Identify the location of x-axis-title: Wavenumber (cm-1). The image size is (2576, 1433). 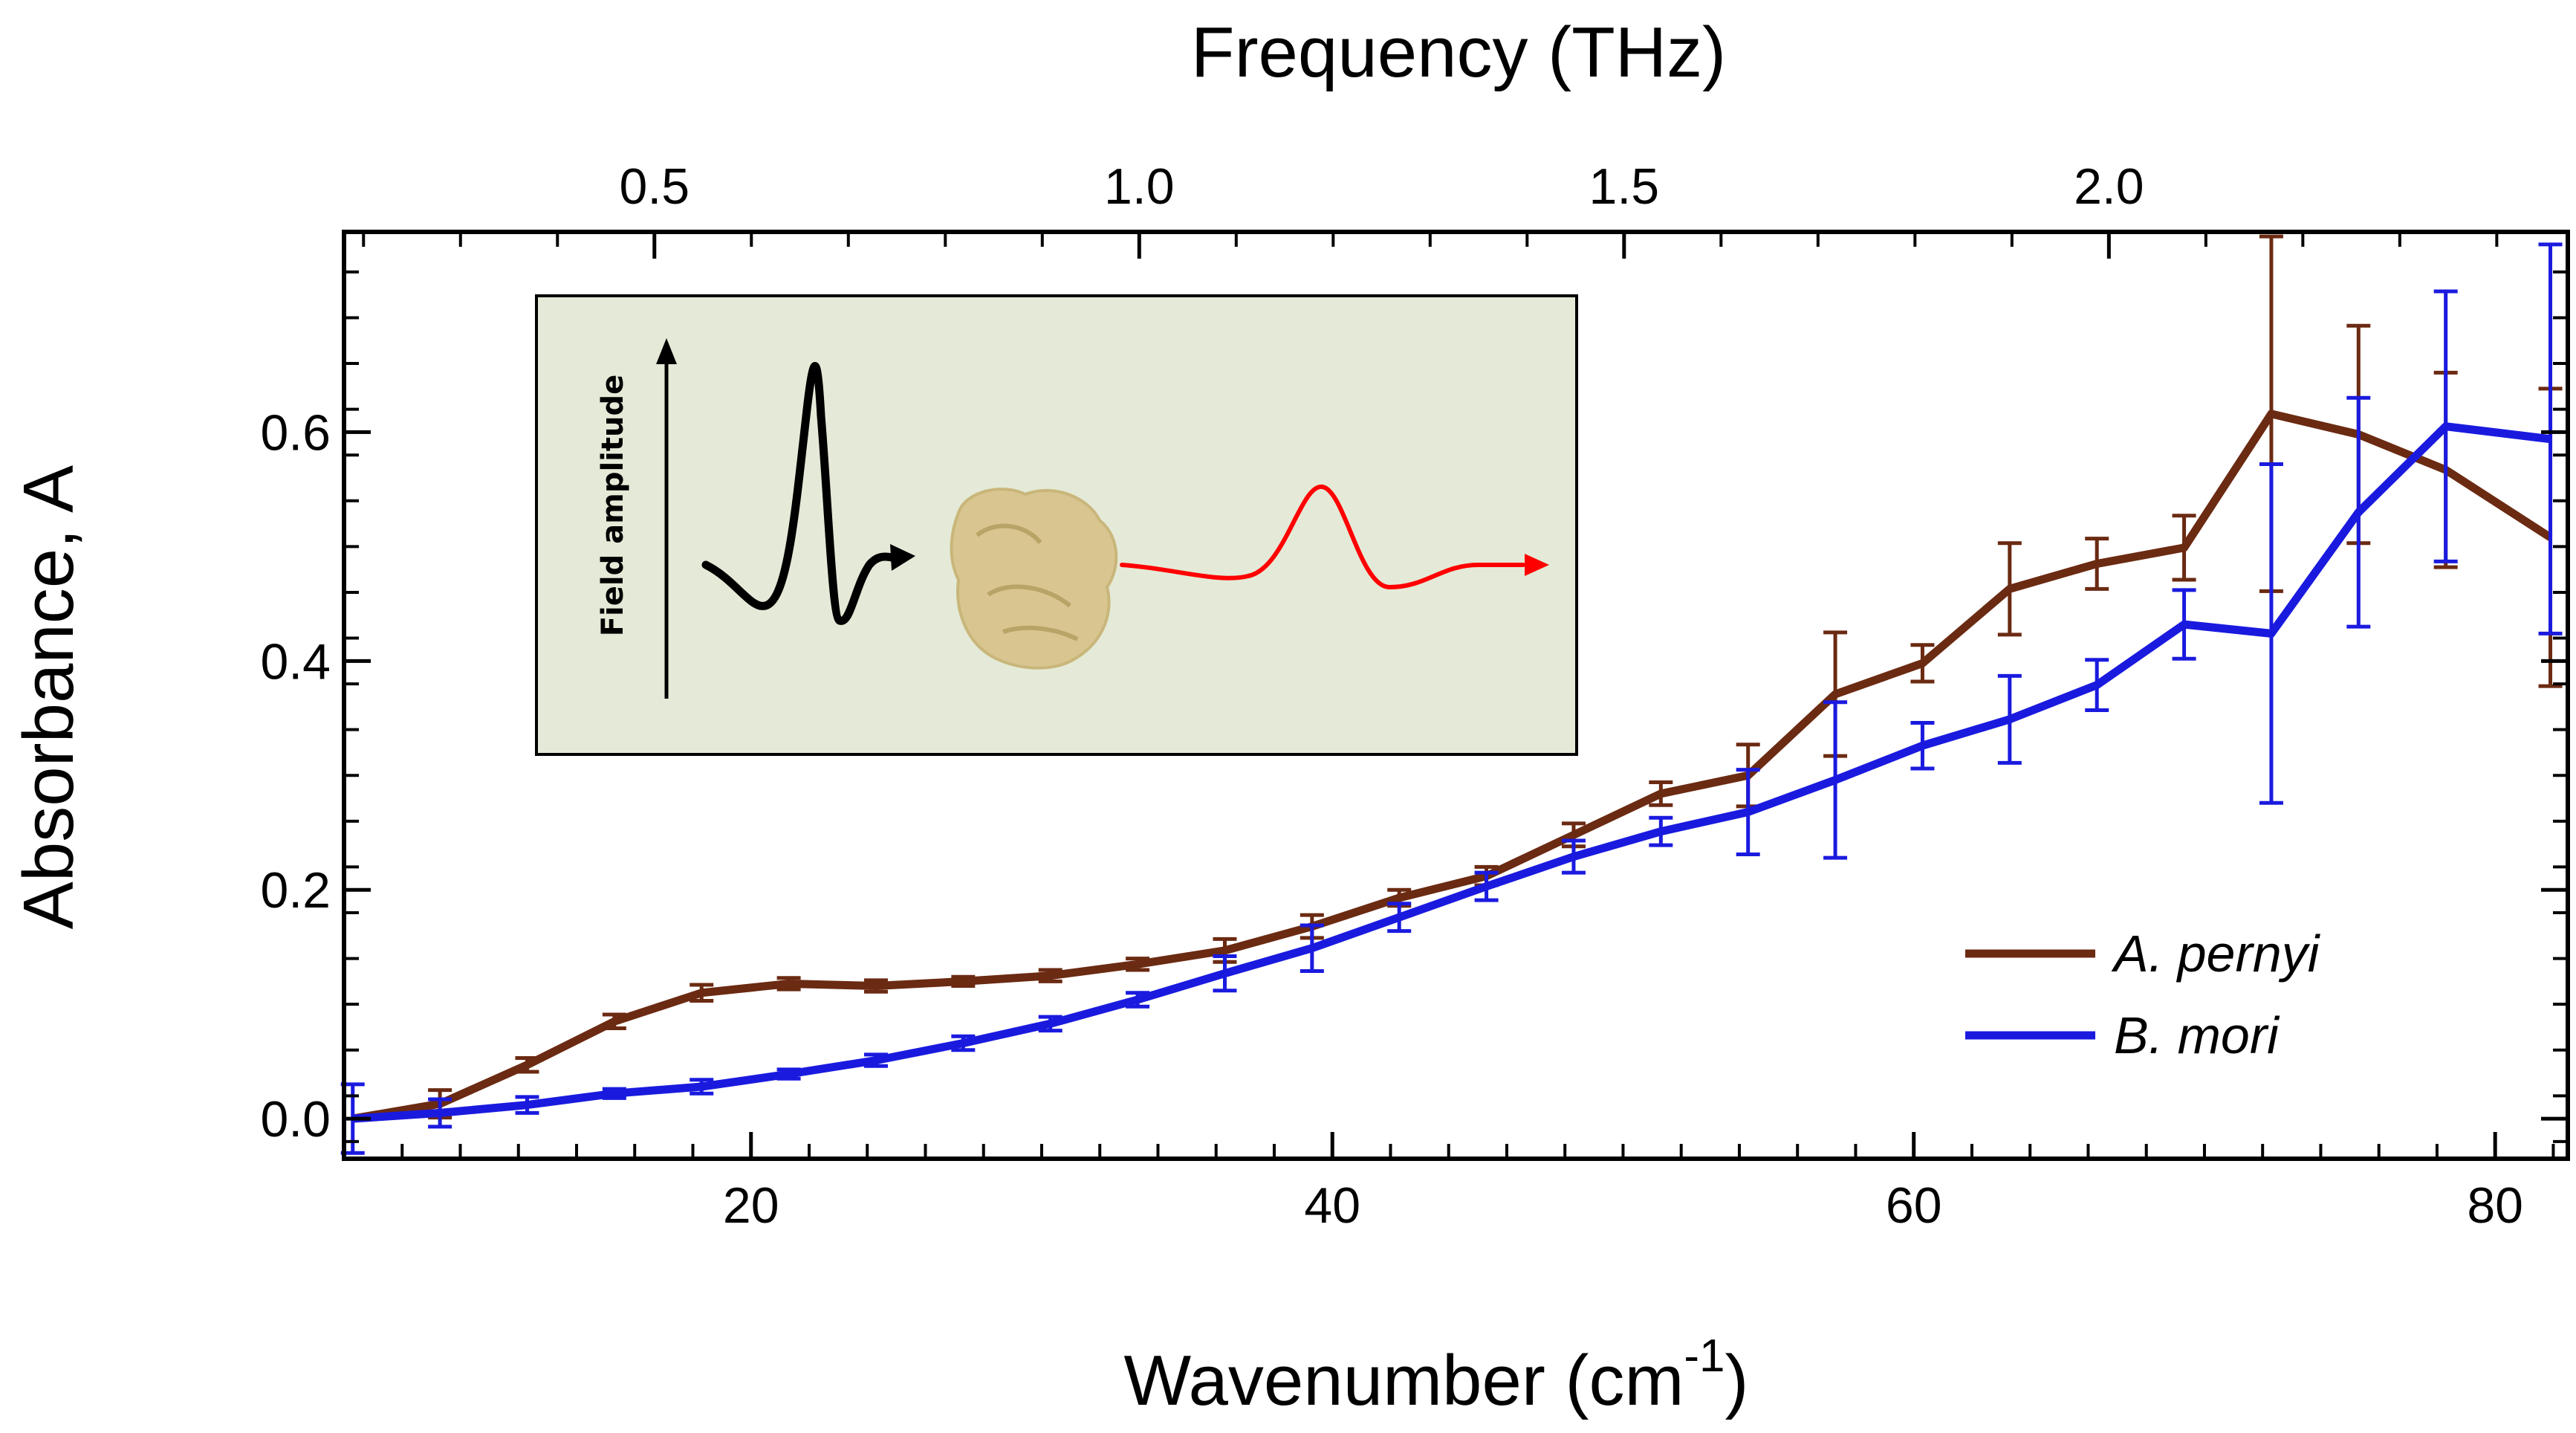
(1435, 1375).